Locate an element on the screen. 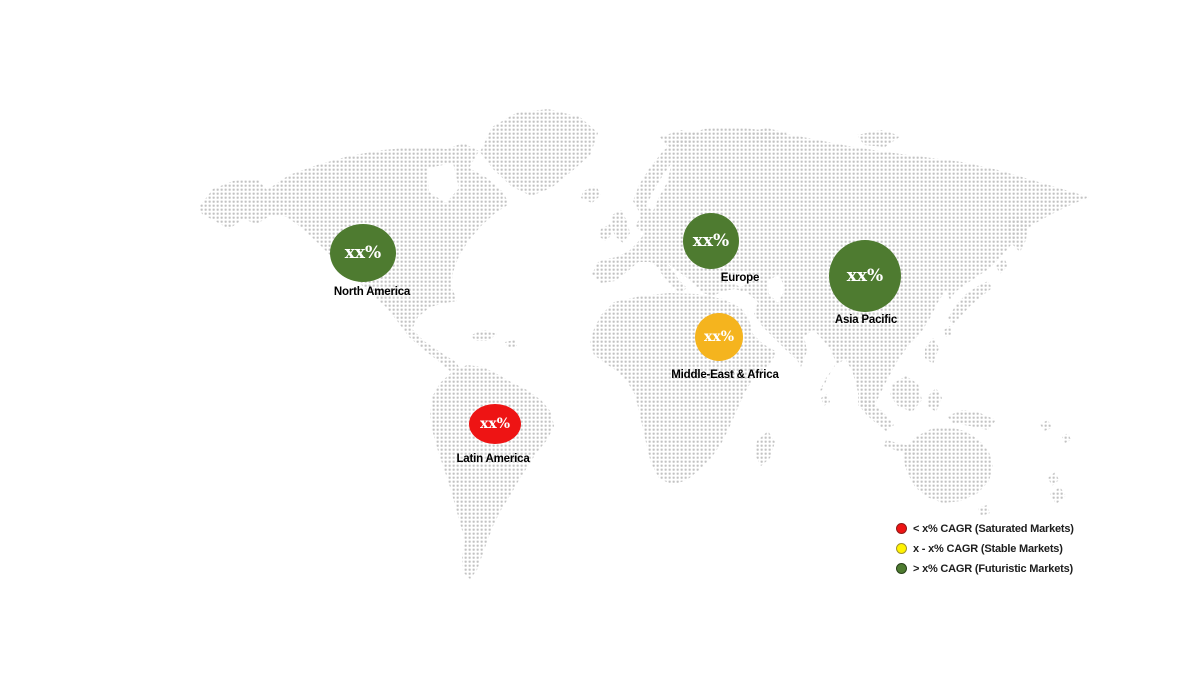  region-label-asia-pacific: Asia Pacific is located at coordinates (866, 320).